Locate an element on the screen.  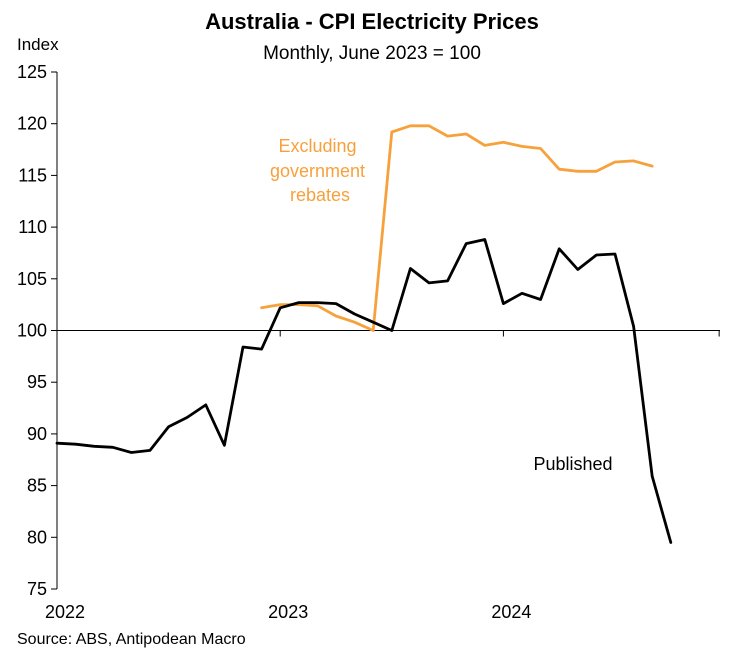
y-tick-label: 95 is located at coordinates (37, 382).